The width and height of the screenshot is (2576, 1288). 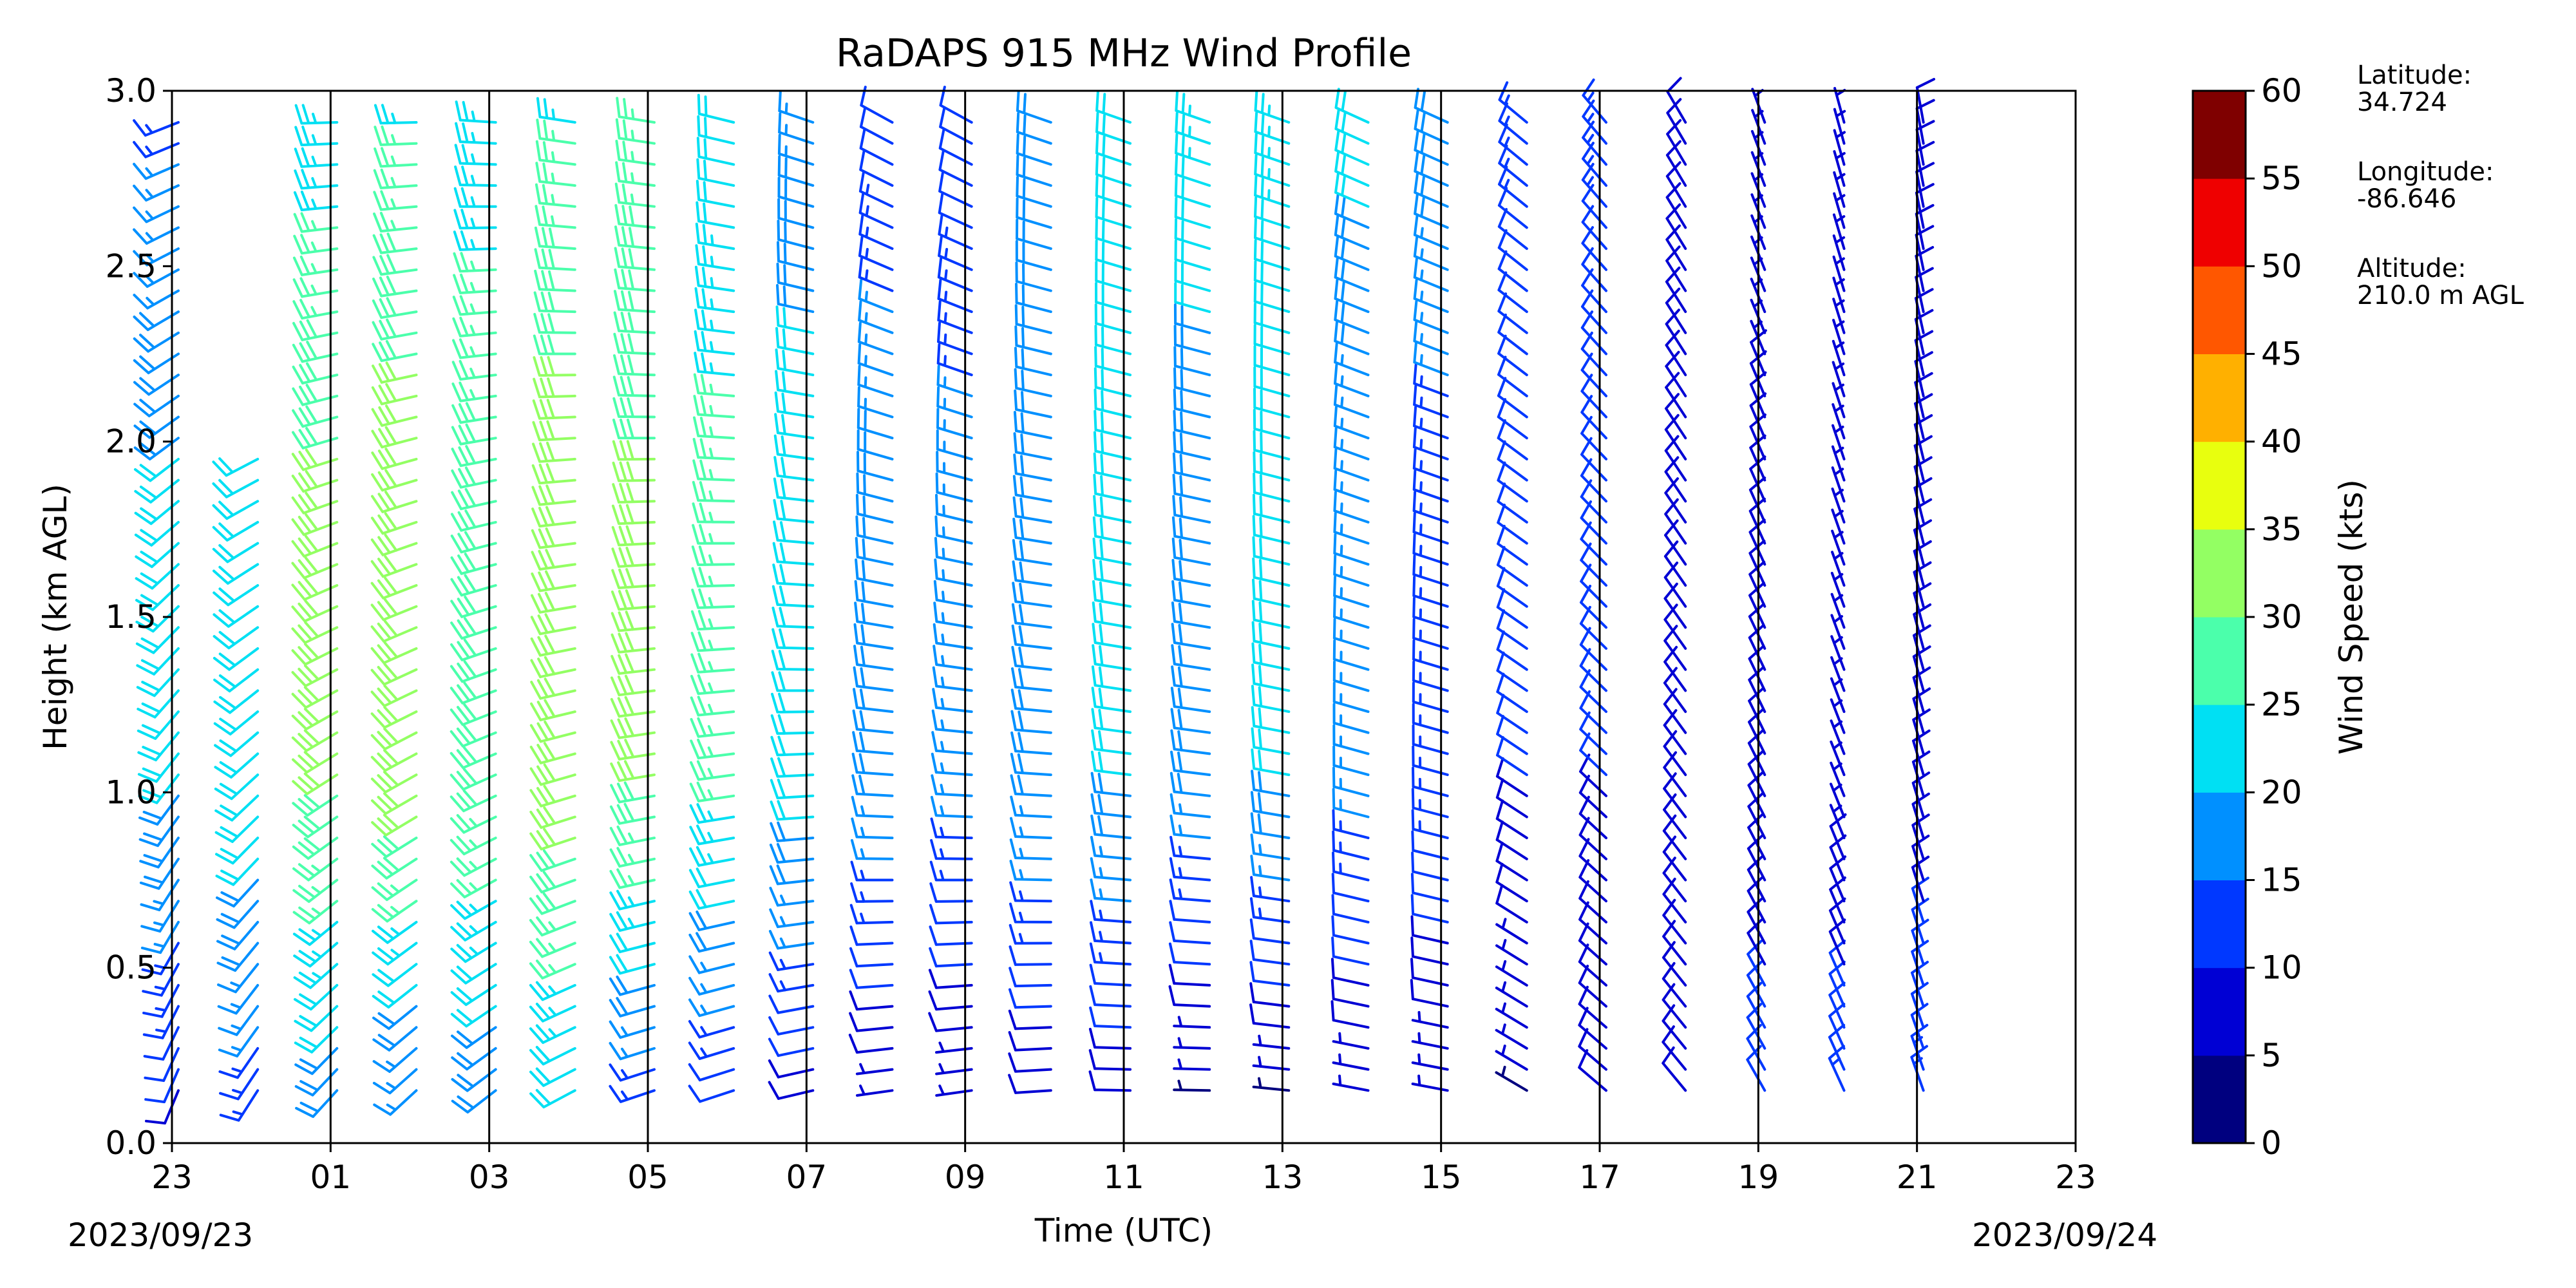 I want to click on y-tick-label: 2.0, so click(x=130, y=442).